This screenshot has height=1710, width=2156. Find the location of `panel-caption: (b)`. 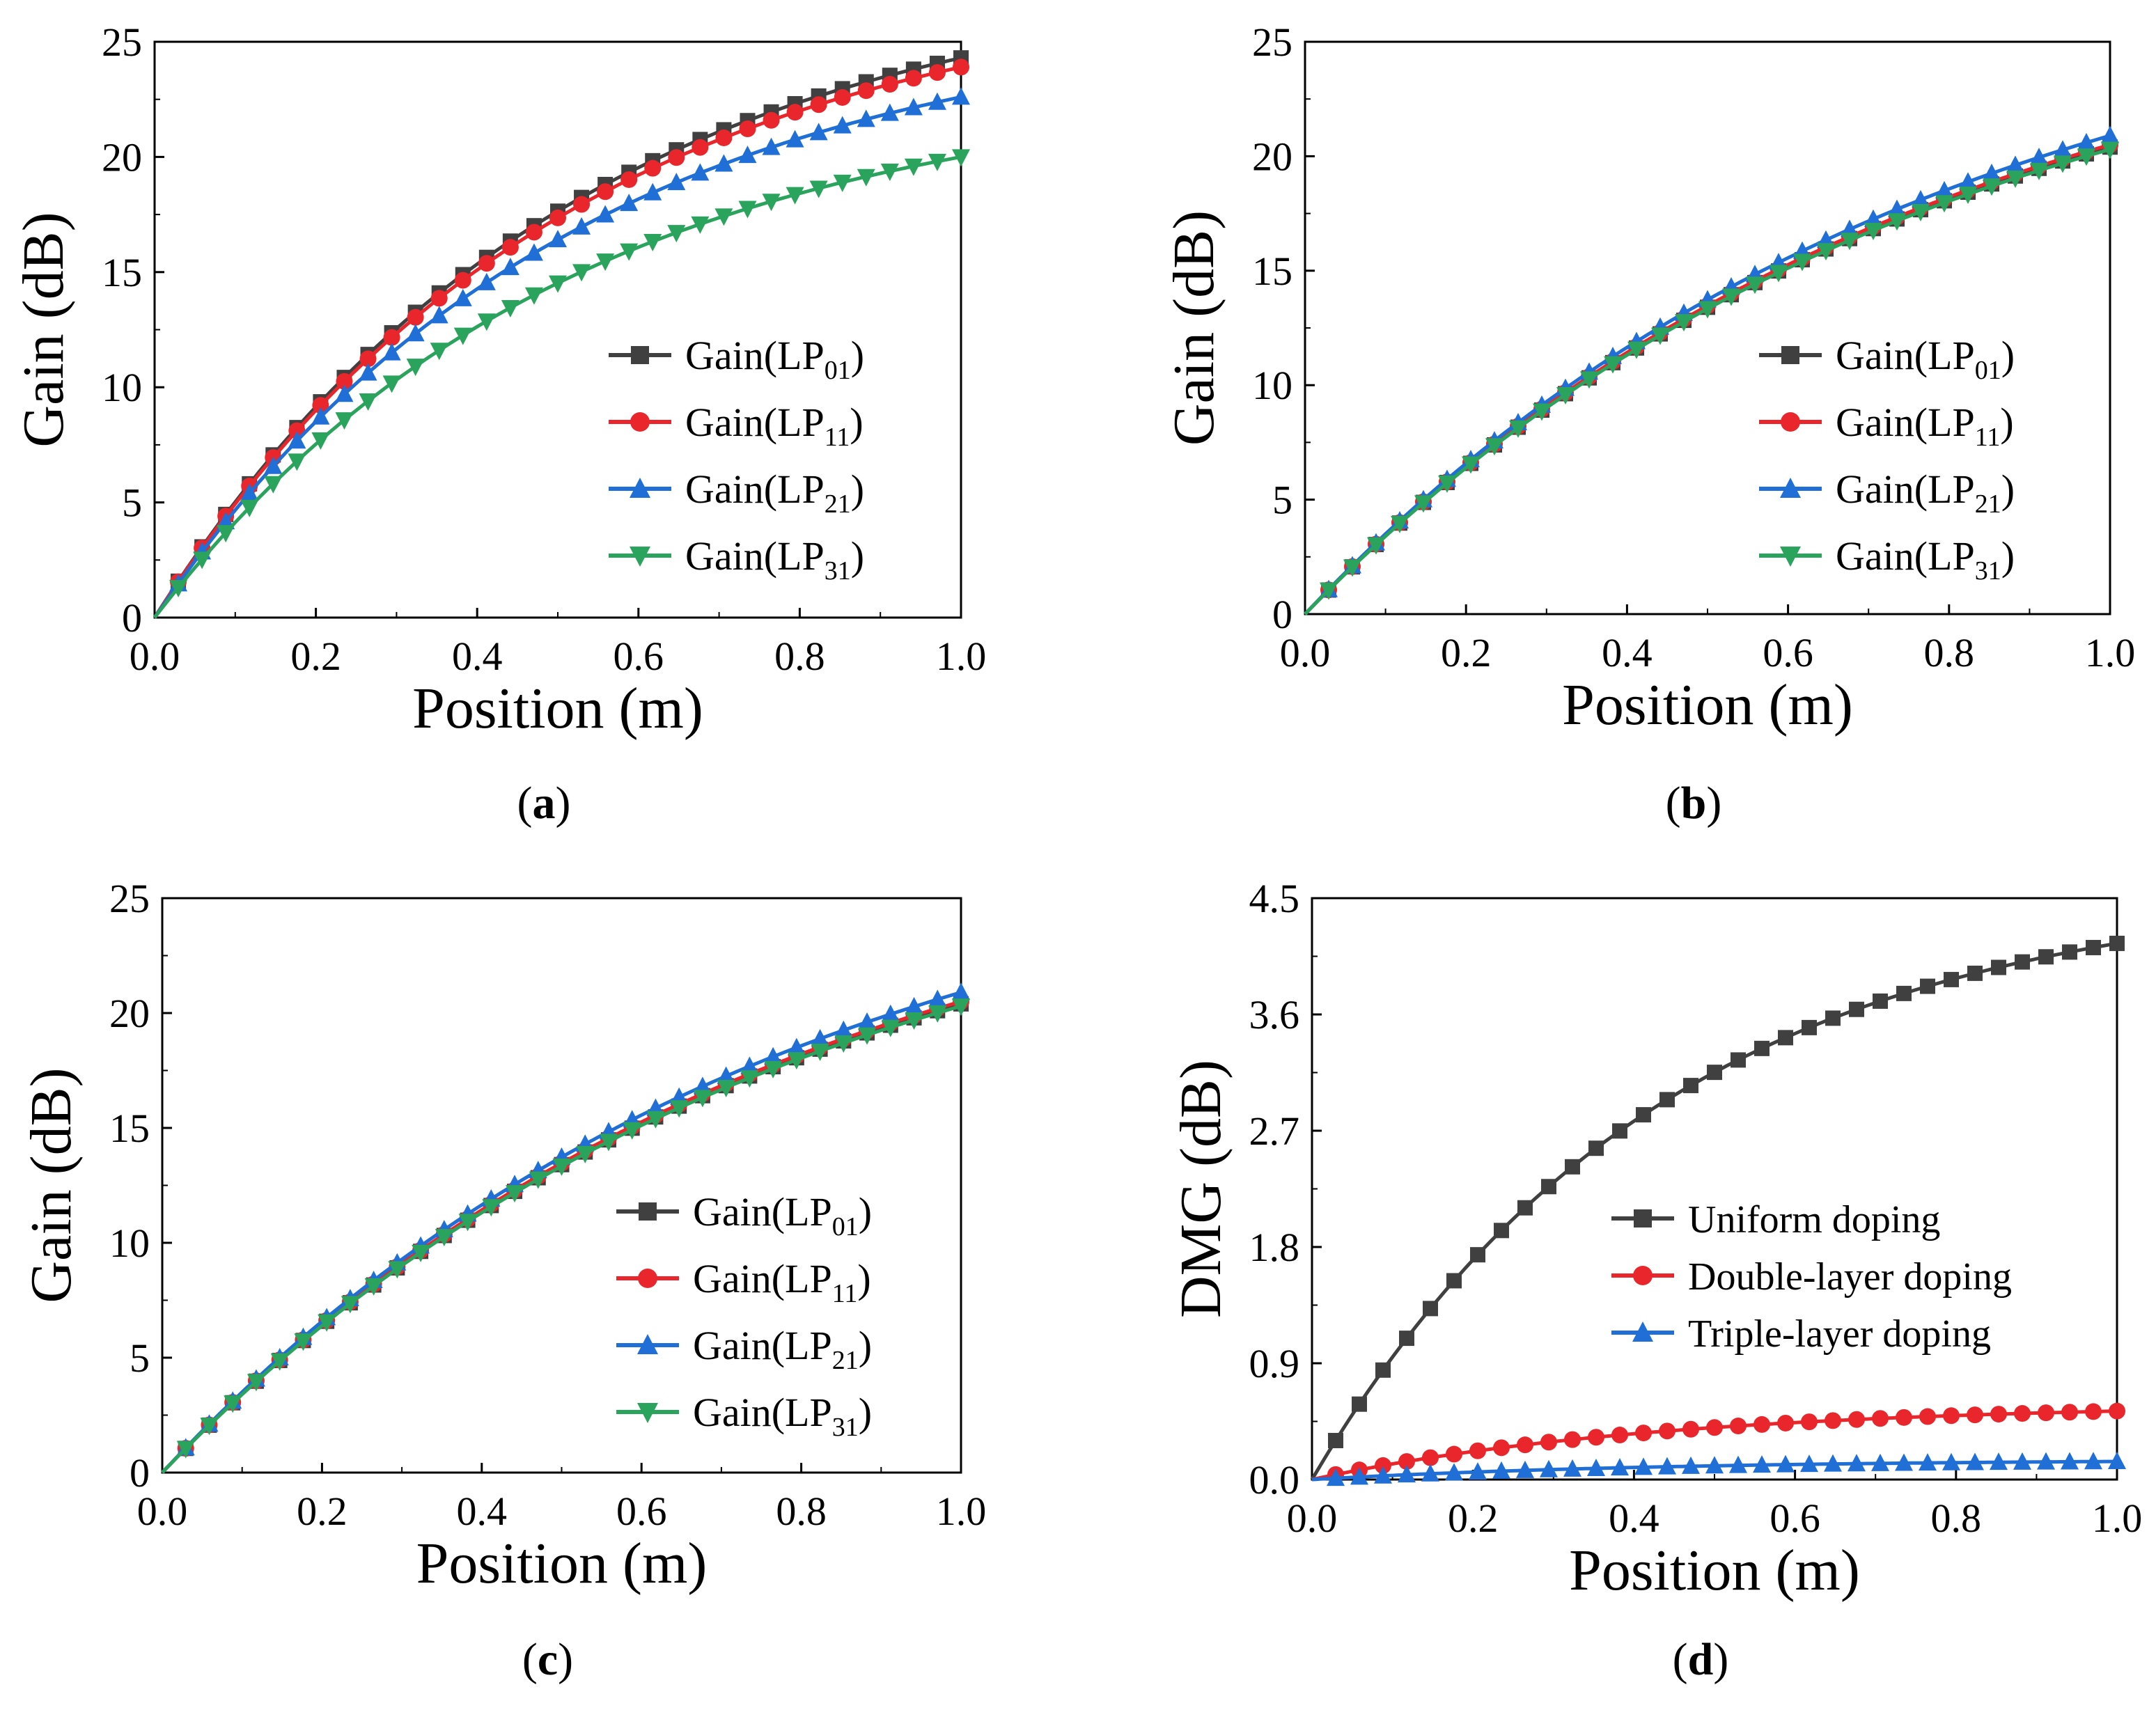

panel-caption: (b) is located at coordinates (1694, 803).